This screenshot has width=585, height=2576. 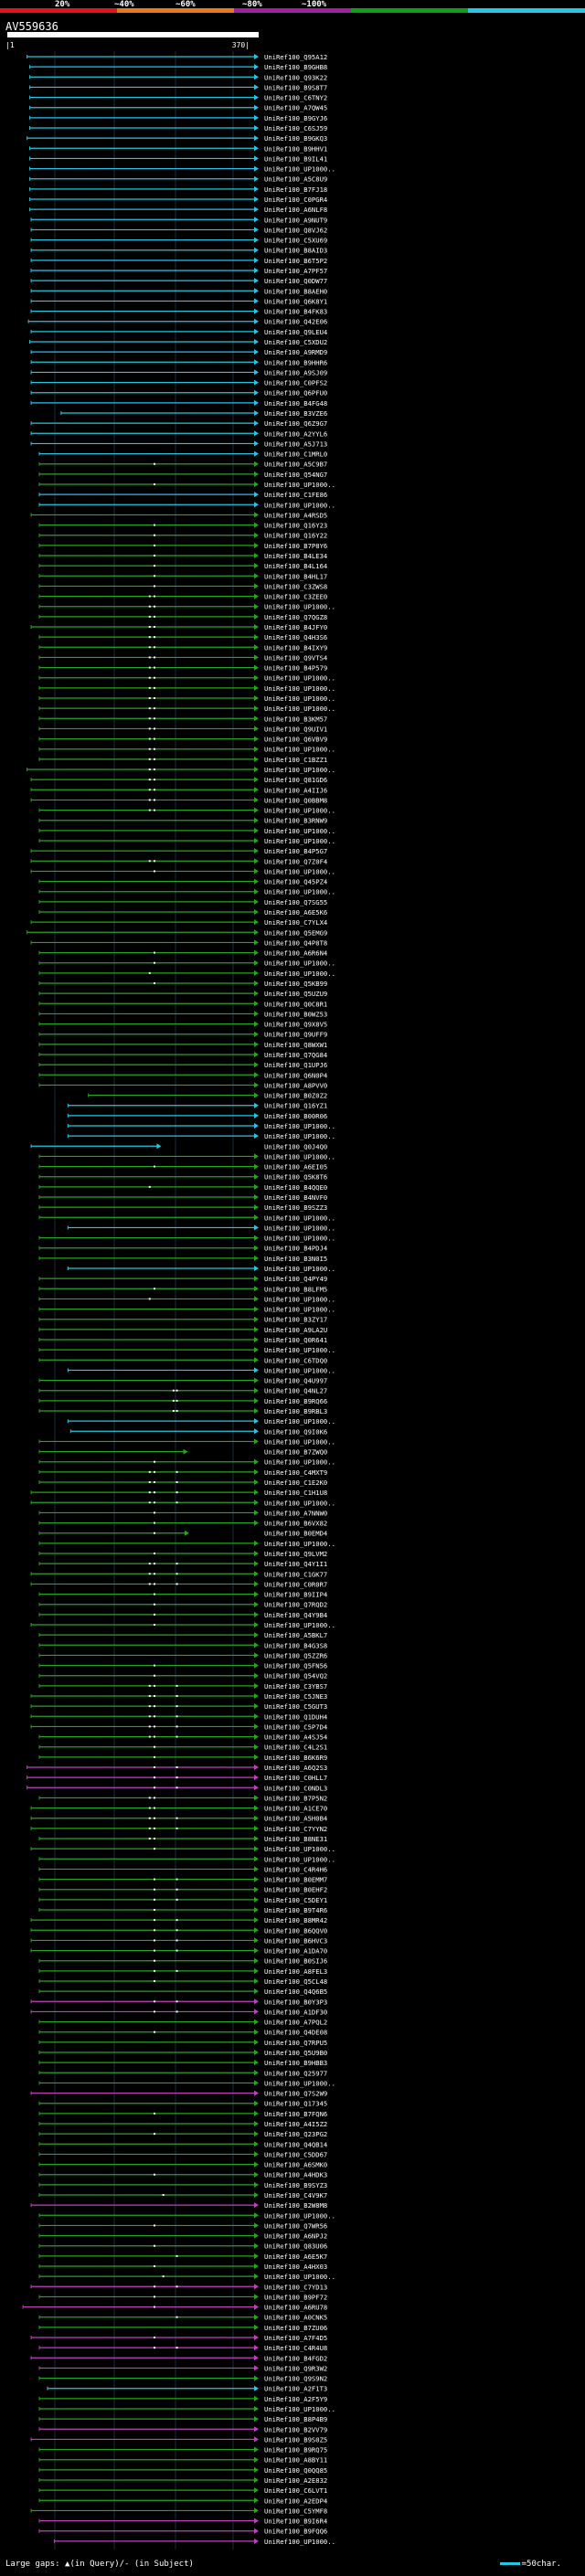 I want to click on hit-label: UniRef100_C0PFS2, so click(x=296, y=383).